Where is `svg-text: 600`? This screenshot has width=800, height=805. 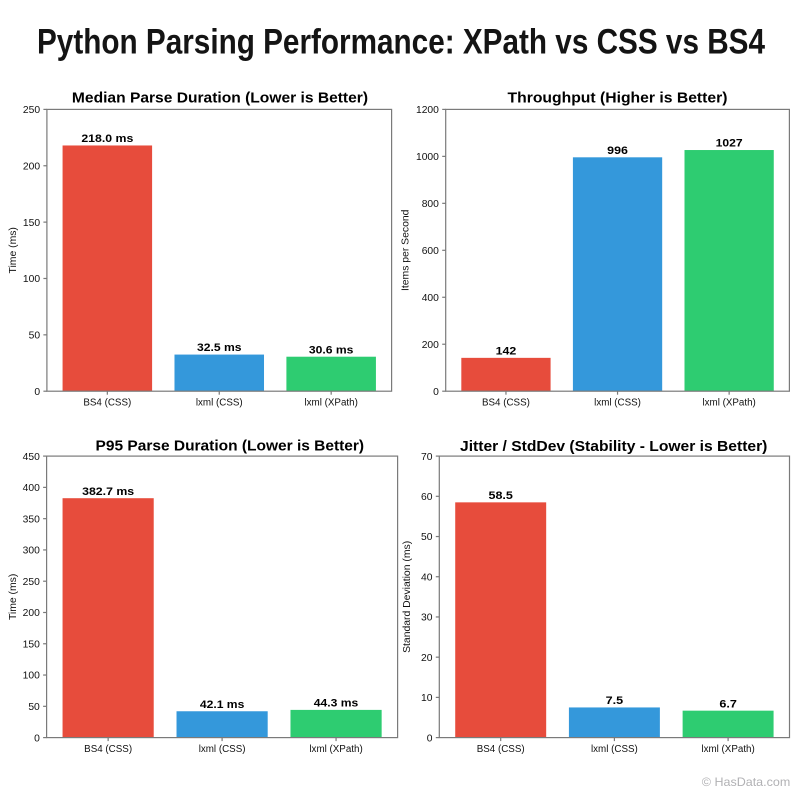 svg-text: 600 is located at coordinates (430, 251).